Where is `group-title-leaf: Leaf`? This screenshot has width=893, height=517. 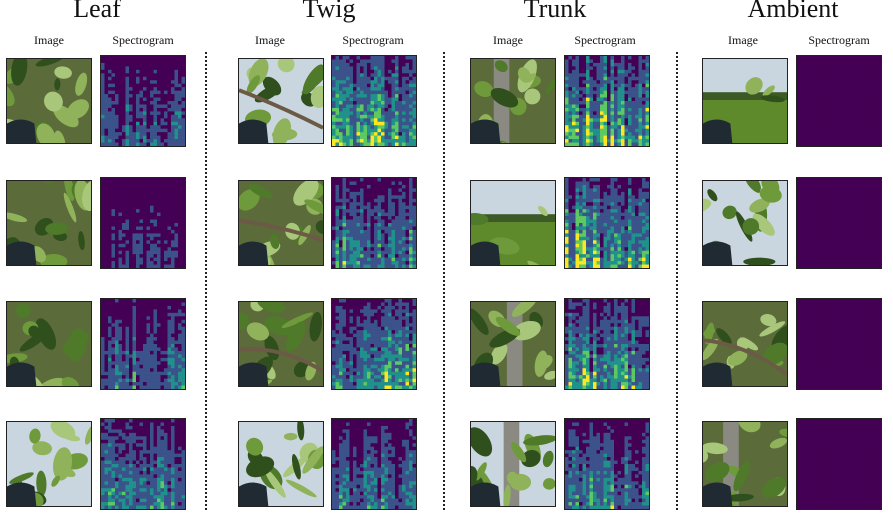
group-title-leaf: Leaf is located at coordinates (97, 11).